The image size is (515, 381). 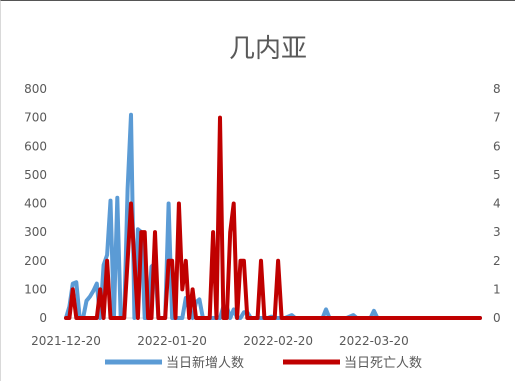 What do you see at coordinates (35, 146) in the screenshot?
I see `y-left-tick-label: 600` at bounding box center [35, 146].